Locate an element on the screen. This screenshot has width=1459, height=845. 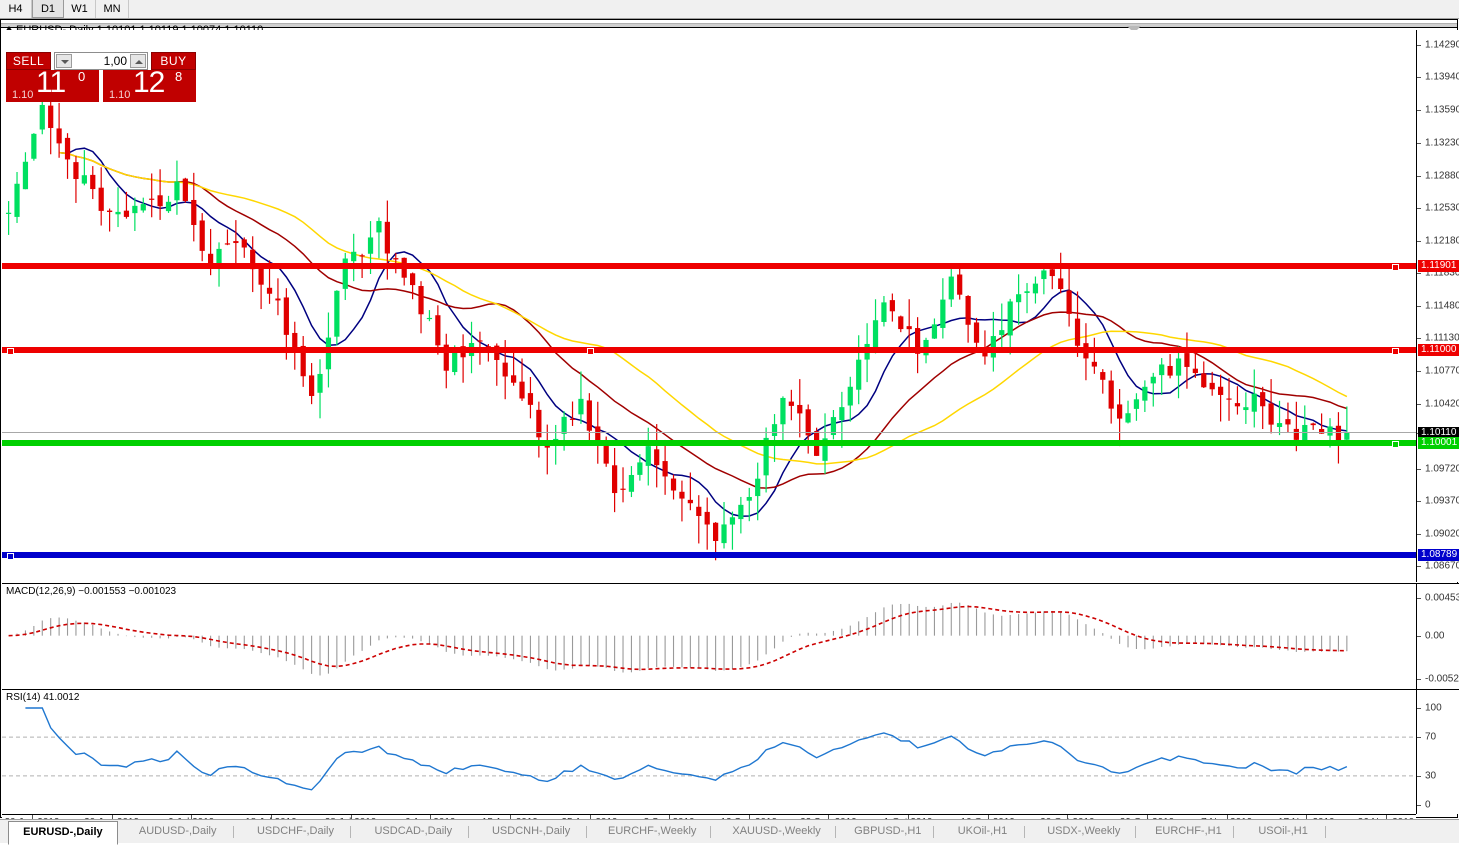
chart-tab-ukoil: UKOil-,H1 is located at coordinates (982, 831).